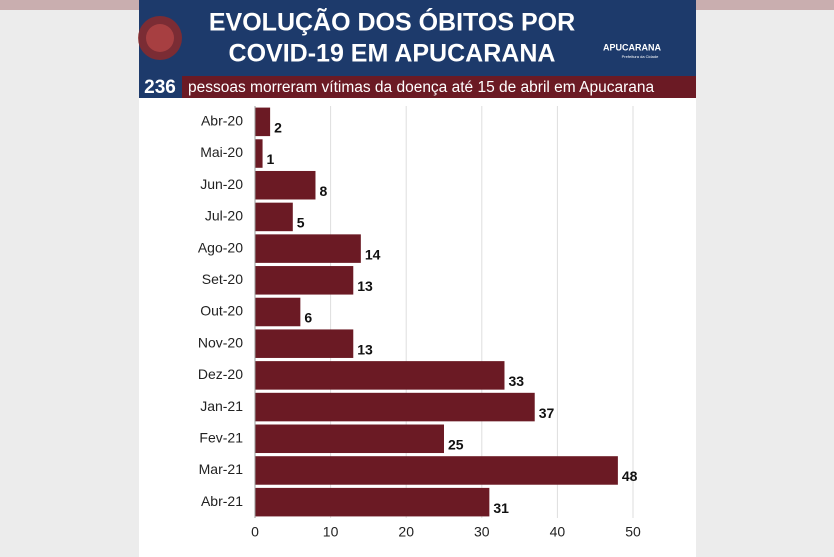 The image size is (834, 557). Describe the element at coordinates (308, 318) in the screenshot. I see `value-label: 6` at that location.